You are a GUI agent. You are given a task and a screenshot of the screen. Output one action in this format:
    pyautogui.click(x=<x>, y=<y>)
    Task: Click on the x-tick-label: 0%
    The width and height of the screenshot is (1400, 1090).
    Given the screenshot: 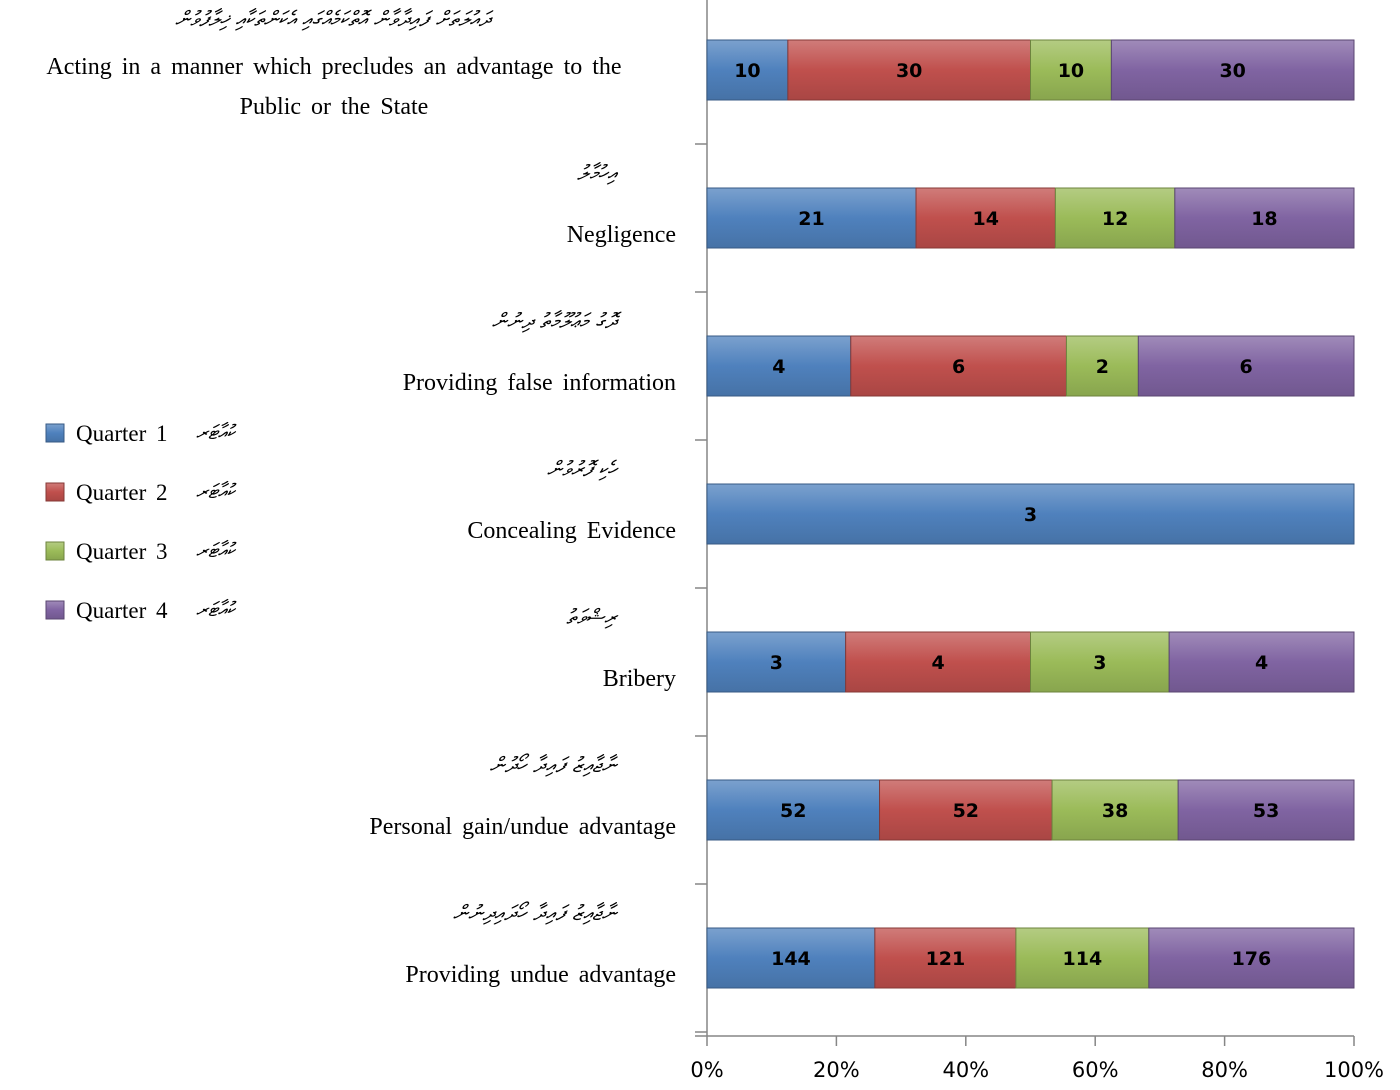 What is the action you would take?
    pyautogui.click(x=706, y=1070)
    